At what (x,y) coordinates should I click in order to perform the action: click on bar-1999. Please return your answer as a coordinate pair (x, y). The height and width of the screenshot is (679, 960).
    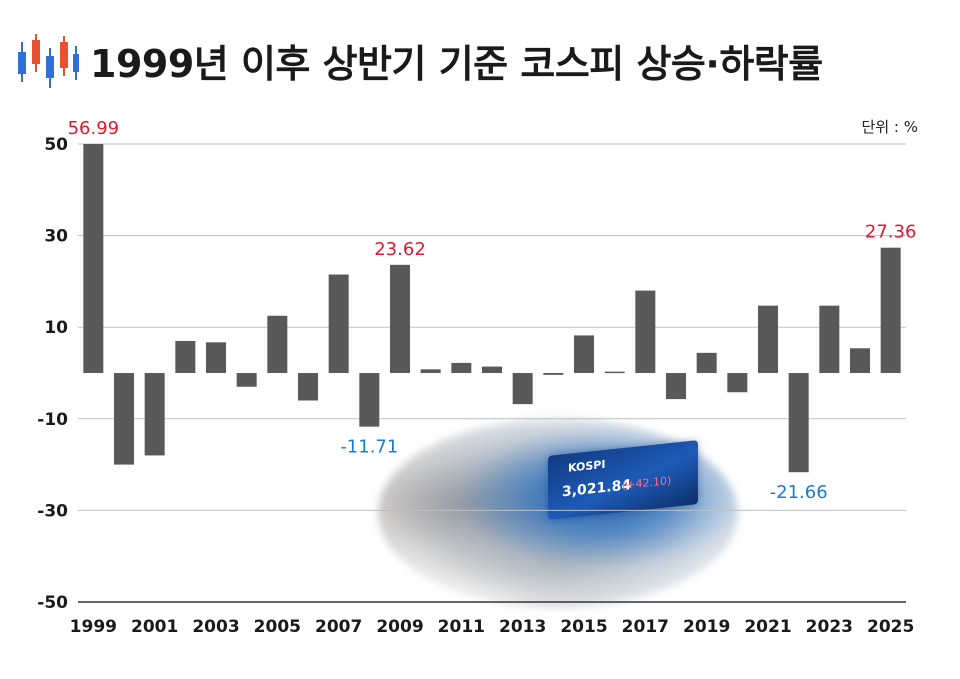
    Looking at the image, I should click on (93, 258).